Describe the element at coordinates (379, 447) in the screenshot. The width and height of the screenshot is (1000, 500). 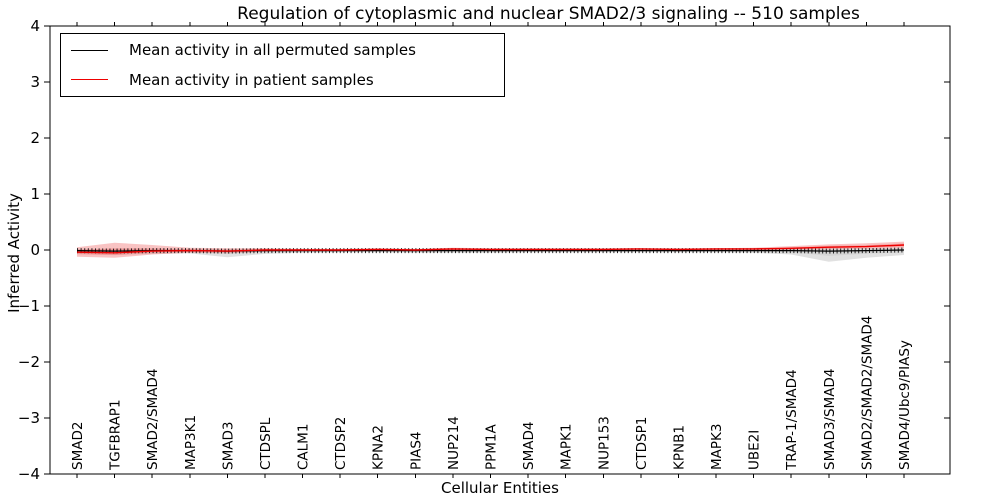
I see `x-tick-label: KPNA2` at that location.